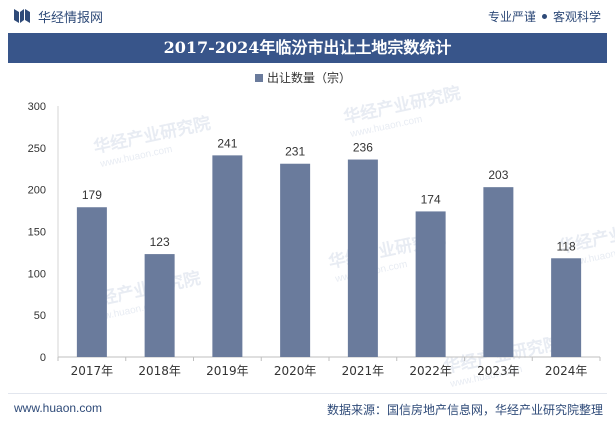  I want to click on dot-separator-icon, so click(544, 16).